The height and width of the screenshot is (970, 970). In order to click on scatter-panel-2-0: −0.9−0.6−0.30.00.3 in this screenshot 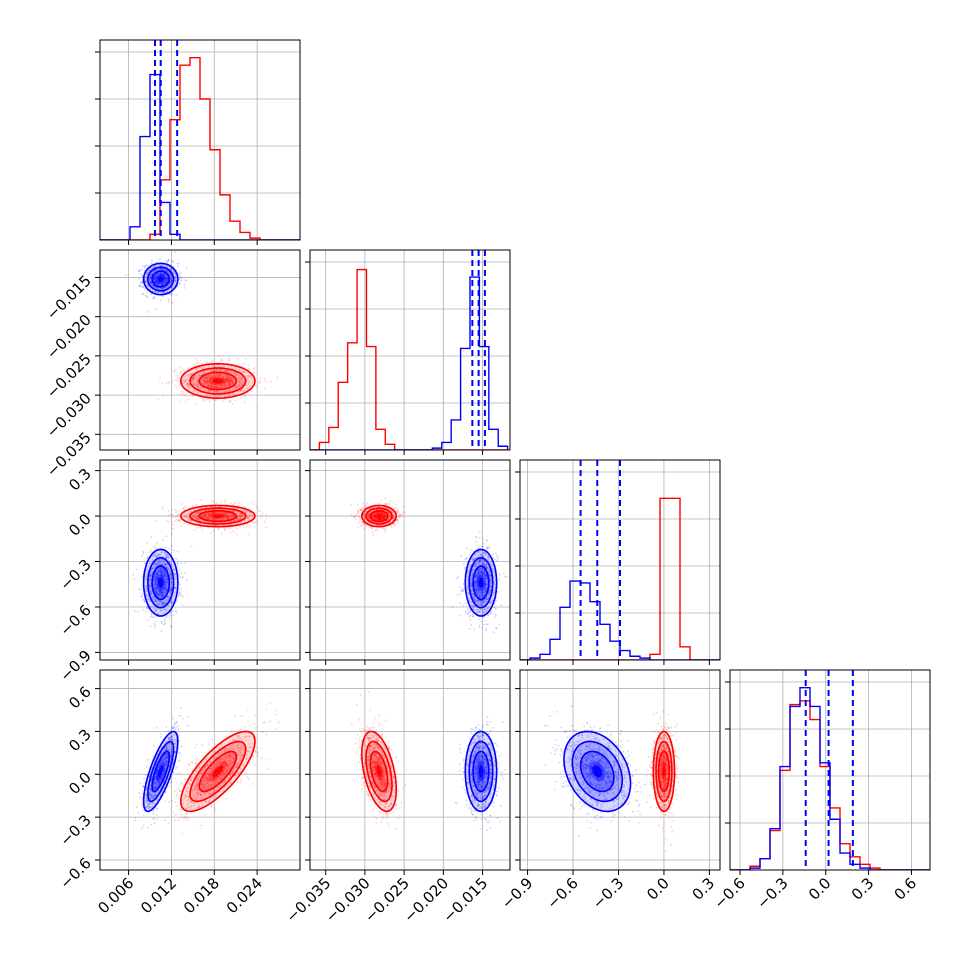, I will do `click(178, 572)`.